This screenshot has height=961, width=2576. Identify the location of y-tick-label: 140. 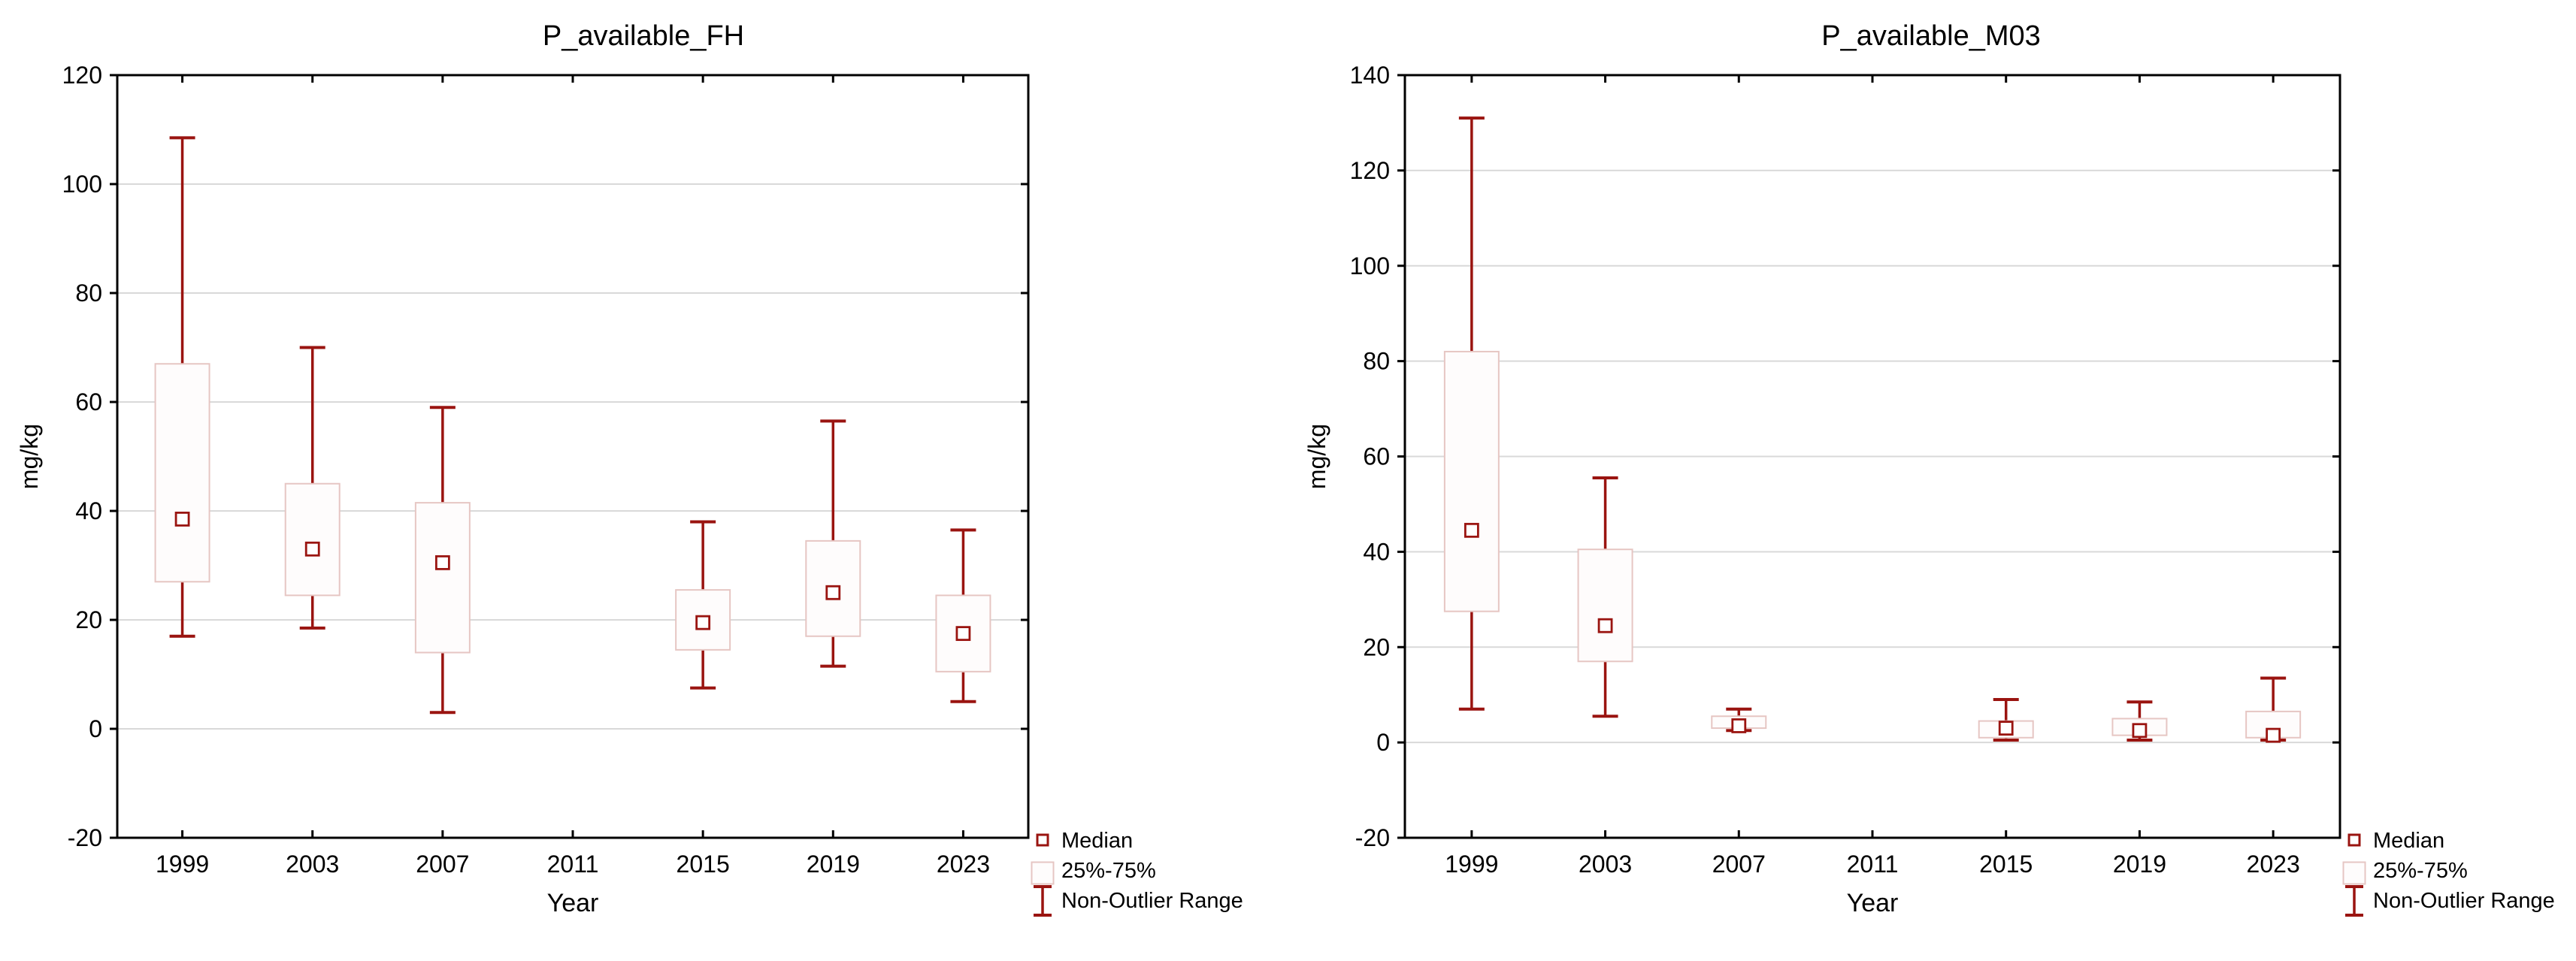
(1370, 76).